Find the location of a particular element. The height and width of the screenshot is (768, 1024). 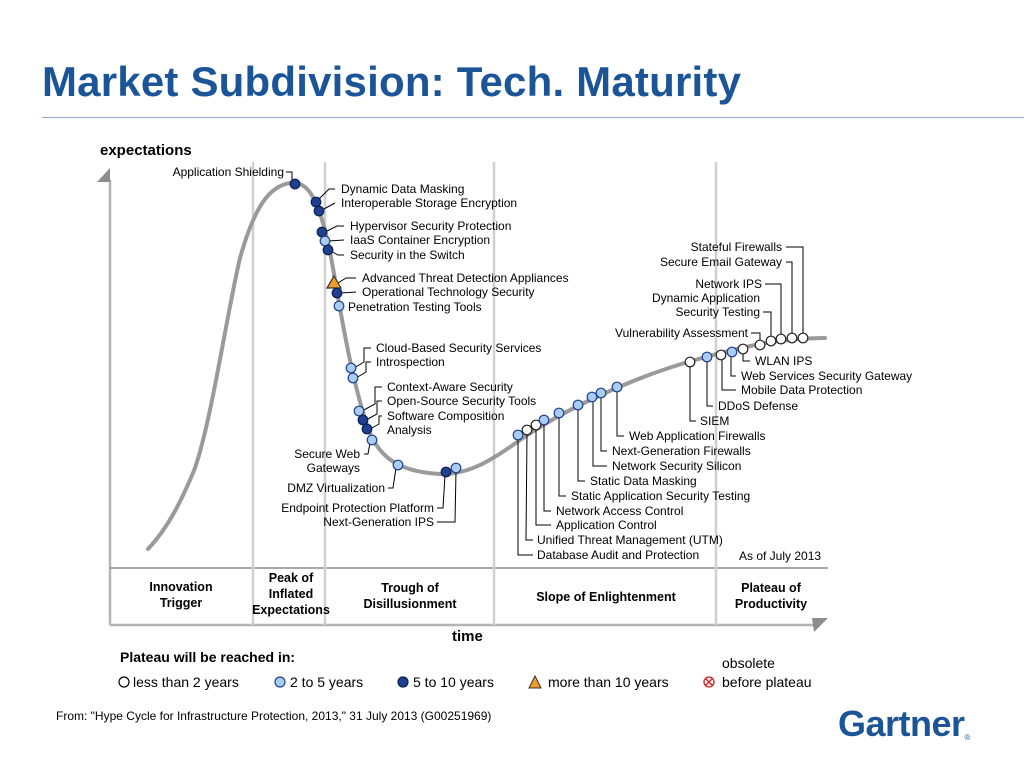

leader-application-shielding is located at coordinates (289, 176).